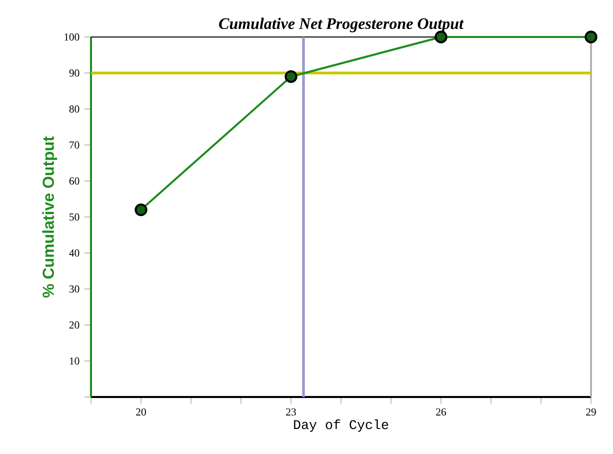  Describe the element at coordinates (341, 425) in the screenshot. I see `x-axis-title: Day of Cycle` at that location.